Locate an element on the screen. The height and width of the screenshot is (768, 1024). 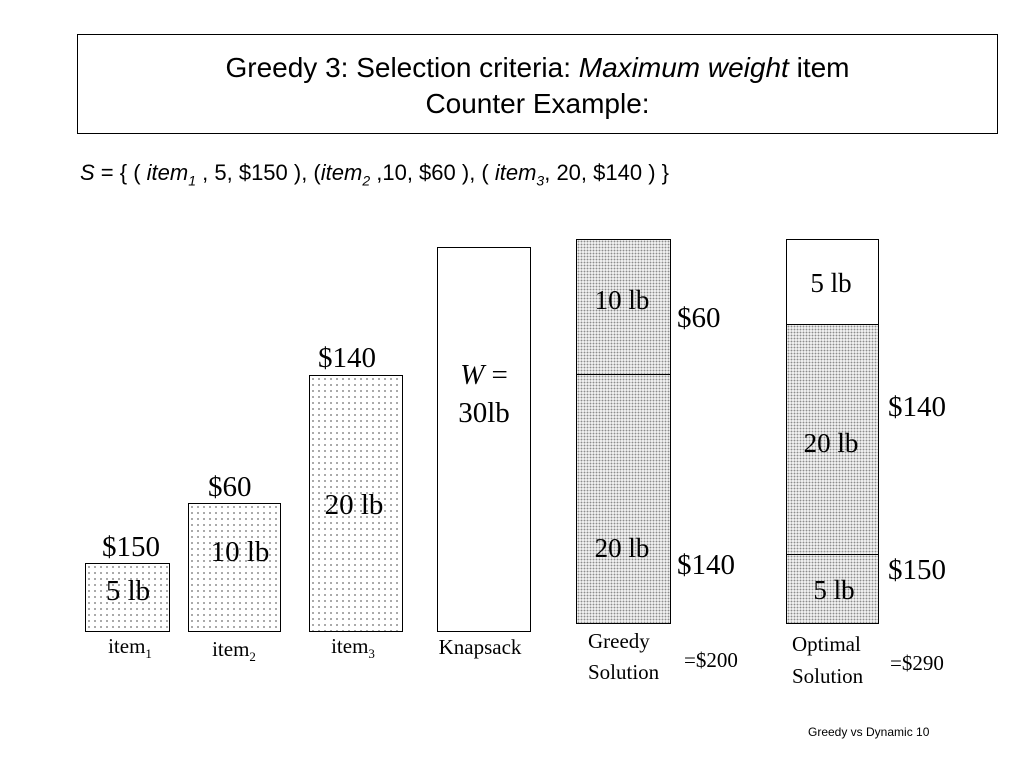
optimal-label-line1: Optimal is located at coordinates (826, 644).